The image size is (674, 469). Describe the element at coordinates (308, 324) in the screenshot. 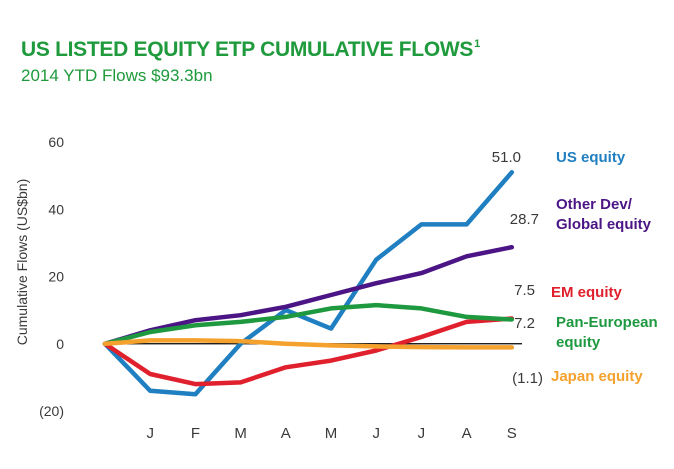

I see `pan-european-equity-line` at that location.